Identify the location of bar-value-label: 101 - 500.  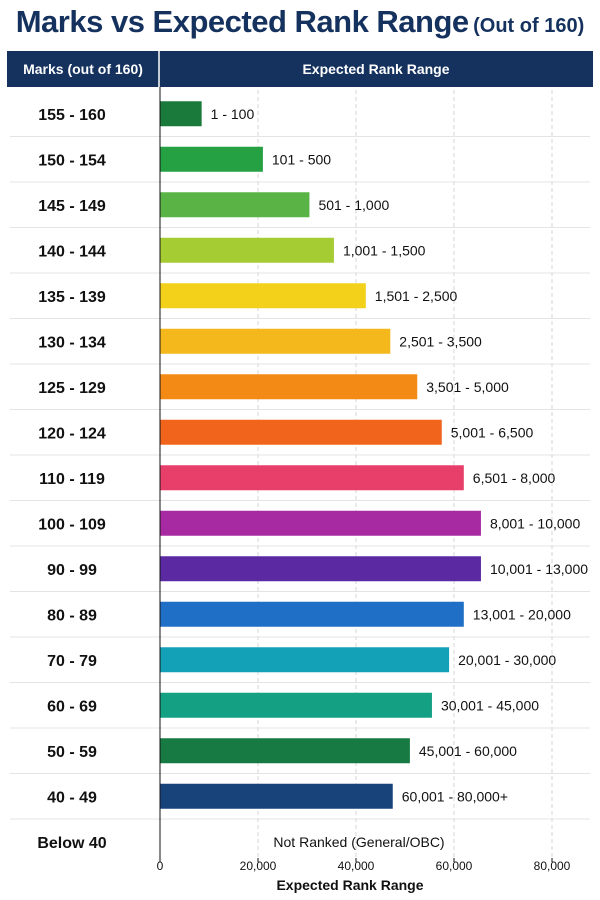
(301, 159).